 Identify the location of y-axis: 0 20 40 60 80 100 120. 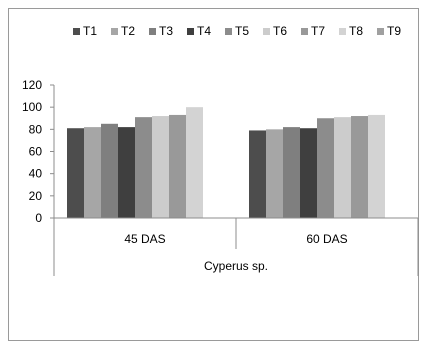
(38, 151).